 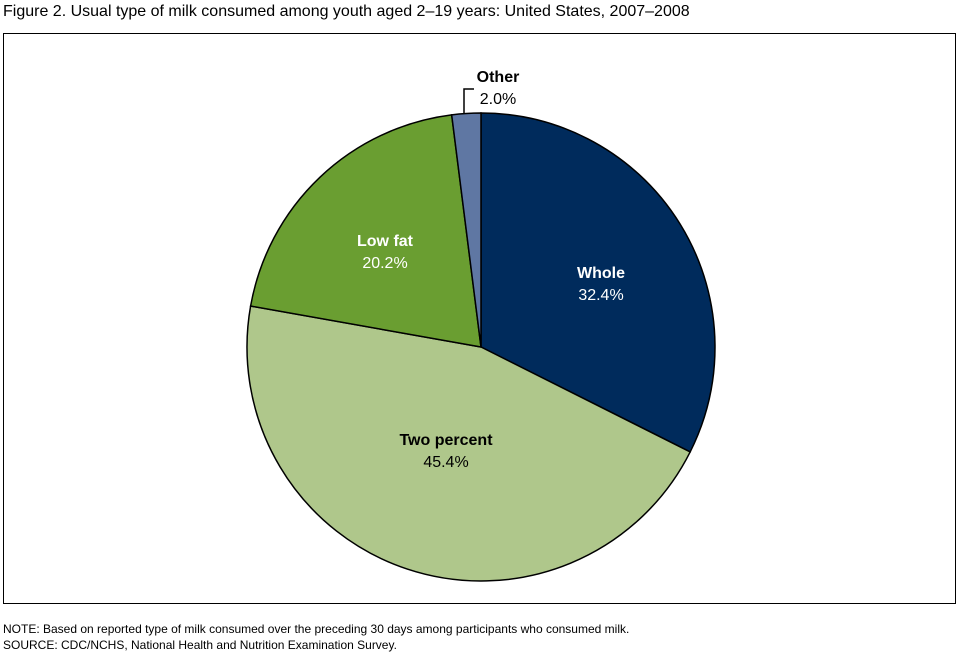 I want to click on pie-slice-low-fat, so click(x=365, y=231).